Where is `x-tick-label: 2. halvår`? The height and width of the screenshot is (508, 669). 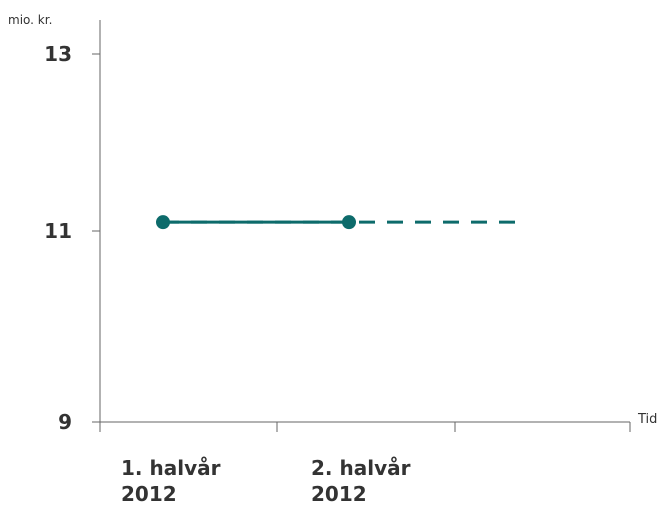
x-tick-label: 2. halvår is located at coordinates (361, 468).